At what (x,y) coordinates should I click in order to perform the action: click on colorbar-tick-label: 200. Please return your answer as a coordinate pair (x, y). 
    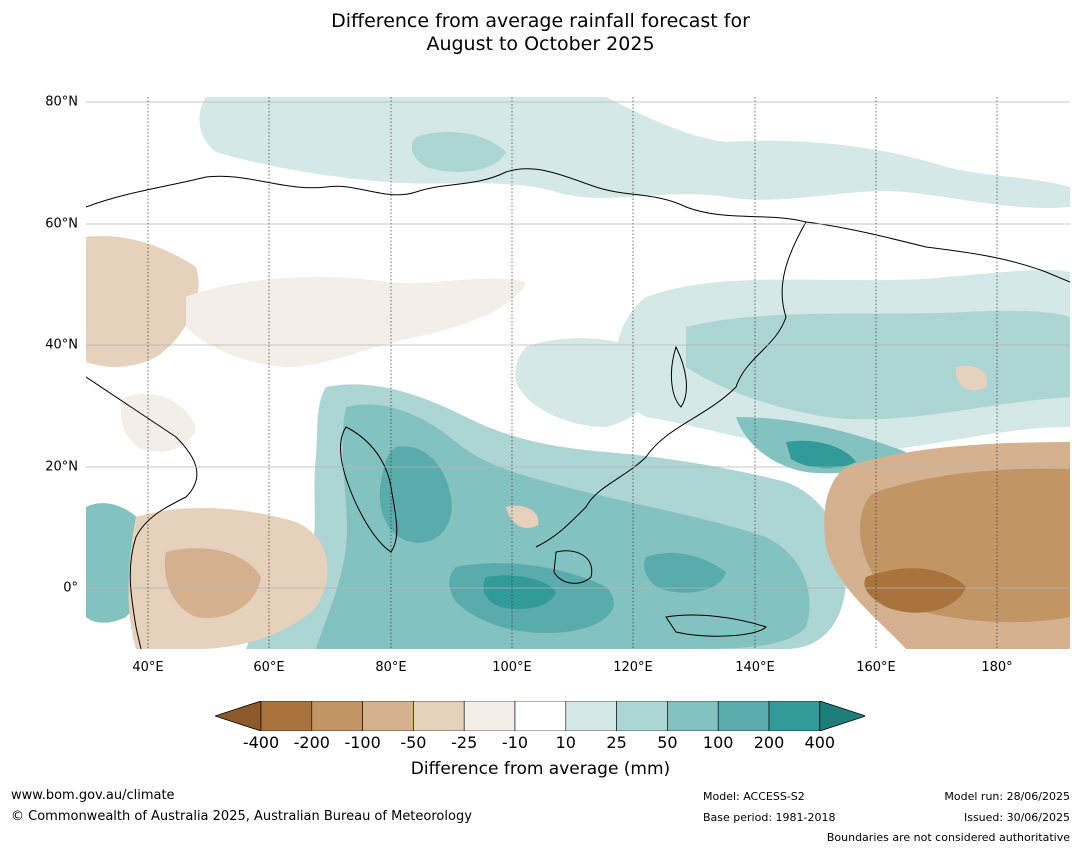
    Looking at the image, I should click on (769, 742).